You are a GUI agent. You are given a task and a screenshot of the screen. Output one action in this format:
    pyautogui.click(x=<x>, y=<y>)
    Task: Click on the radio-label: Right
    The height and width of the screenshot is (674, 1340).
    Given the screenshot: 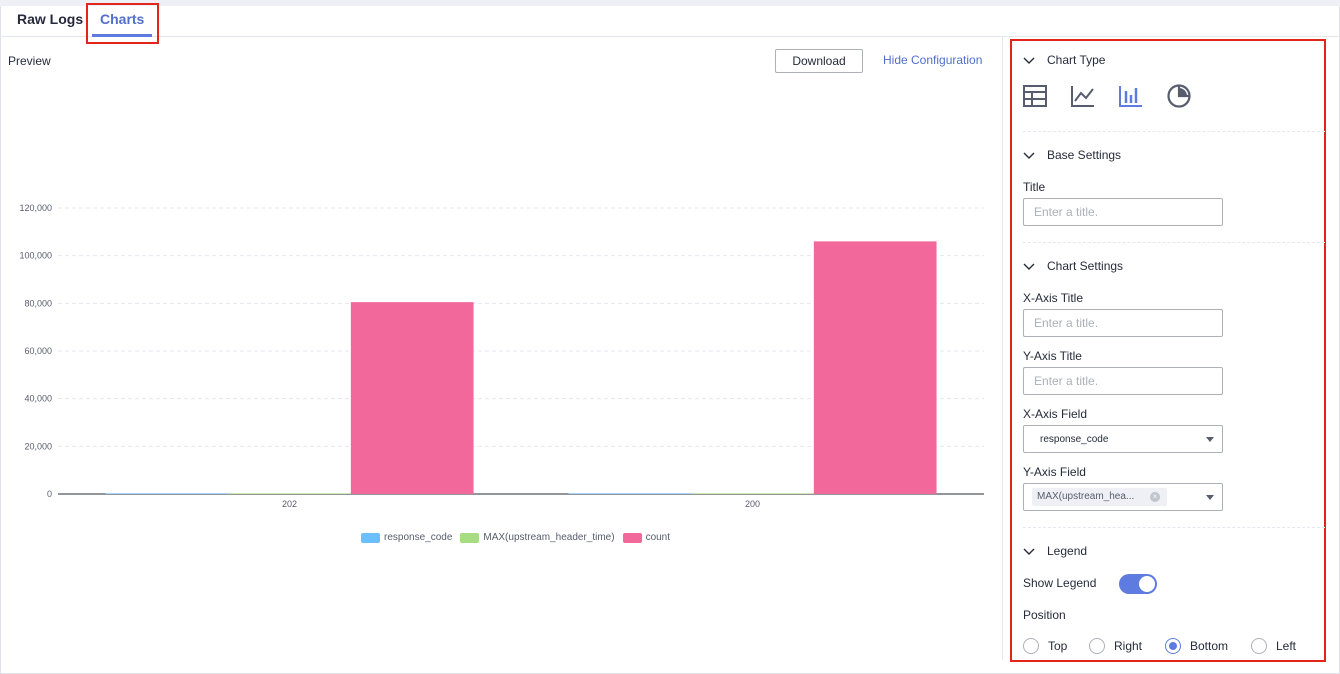 What is the action you would take?
    pyautogui.click(x=1128, y=646)
    